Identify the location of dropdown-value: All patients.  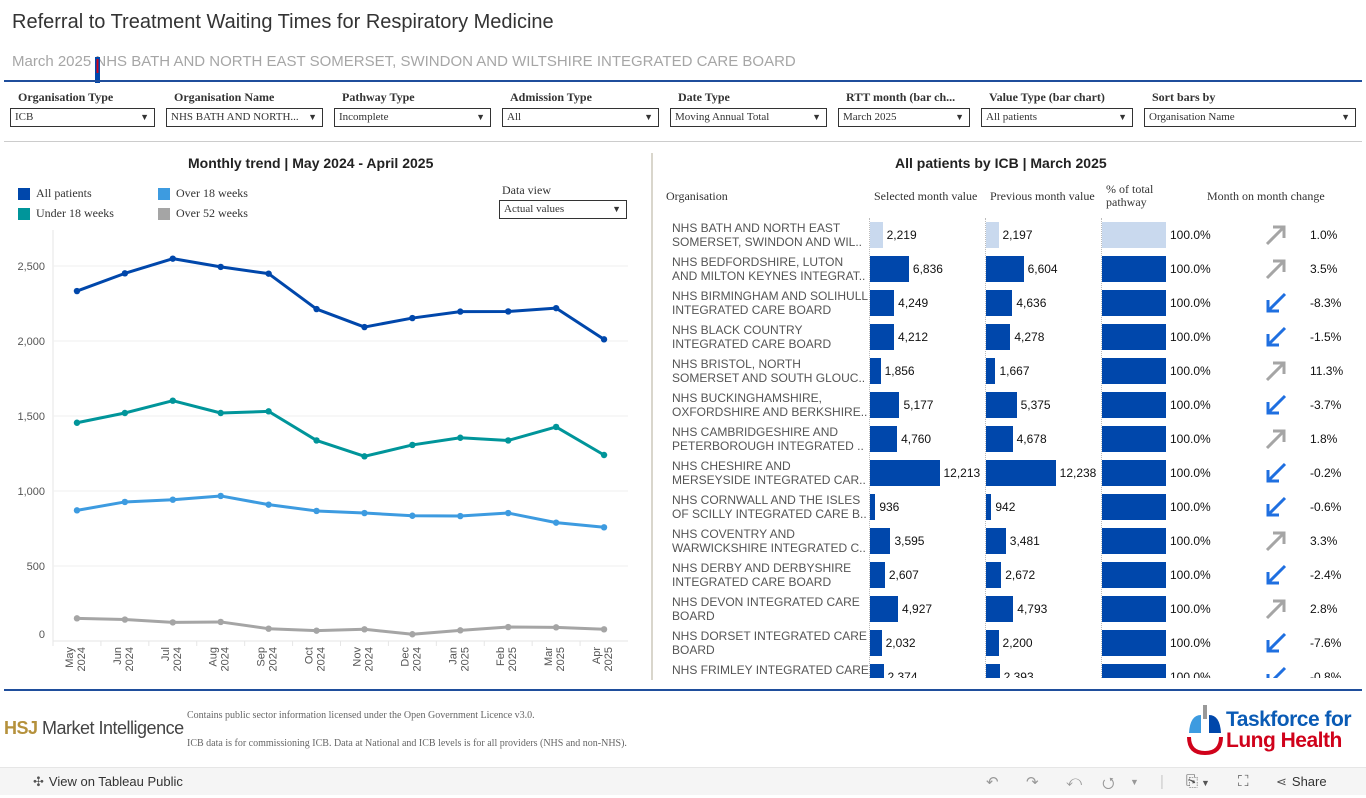
(1012, 117).